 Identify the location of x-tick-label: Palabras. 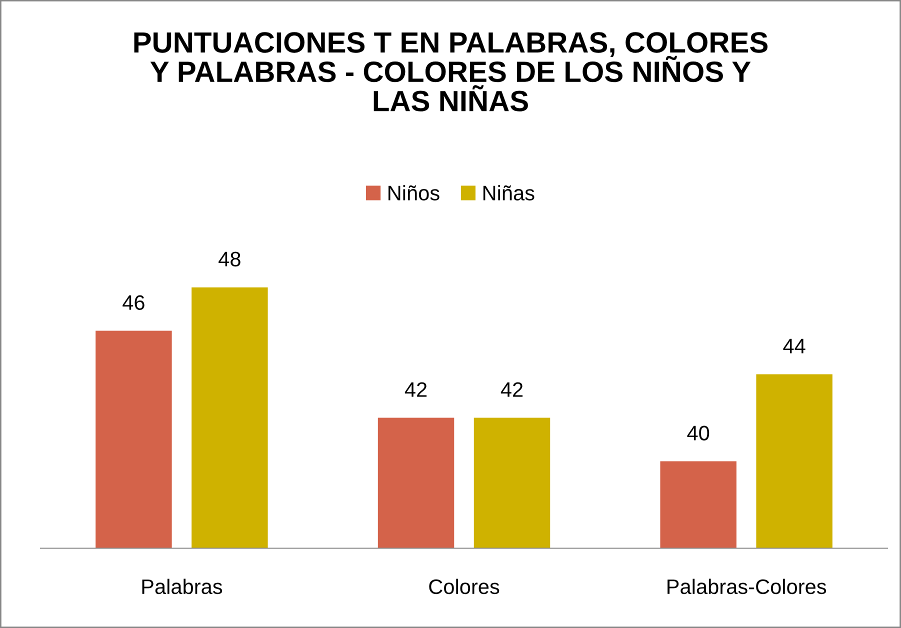
(182, 586).